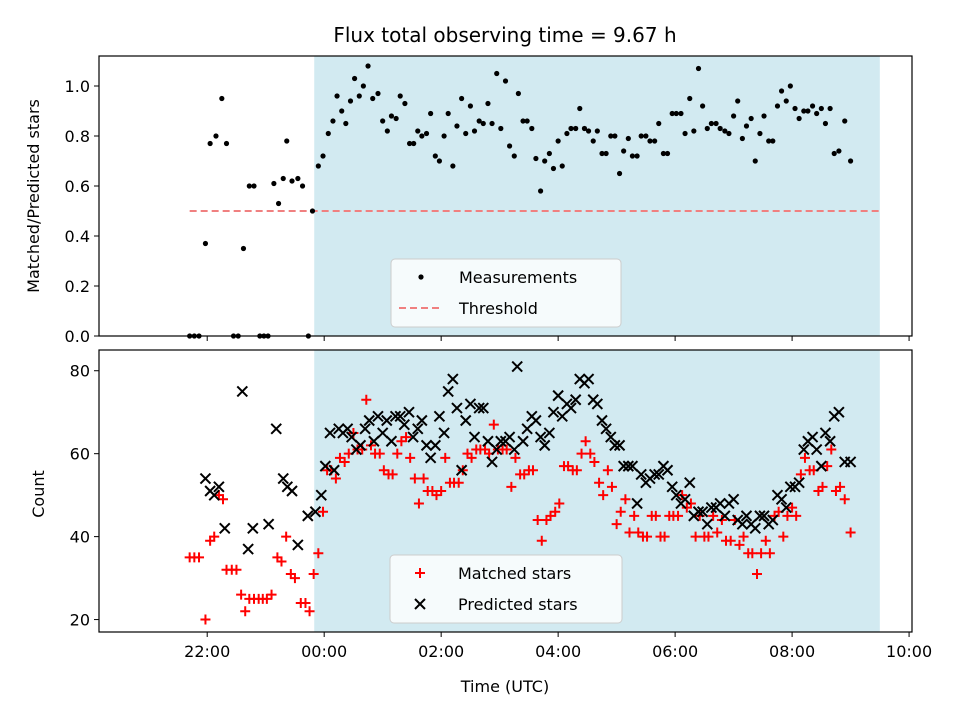 This screenshot has width=960, height=720. Describe the element at coordinates (77, 336) in the screenshot. I see `y-tick-label: 0.0` at that location.